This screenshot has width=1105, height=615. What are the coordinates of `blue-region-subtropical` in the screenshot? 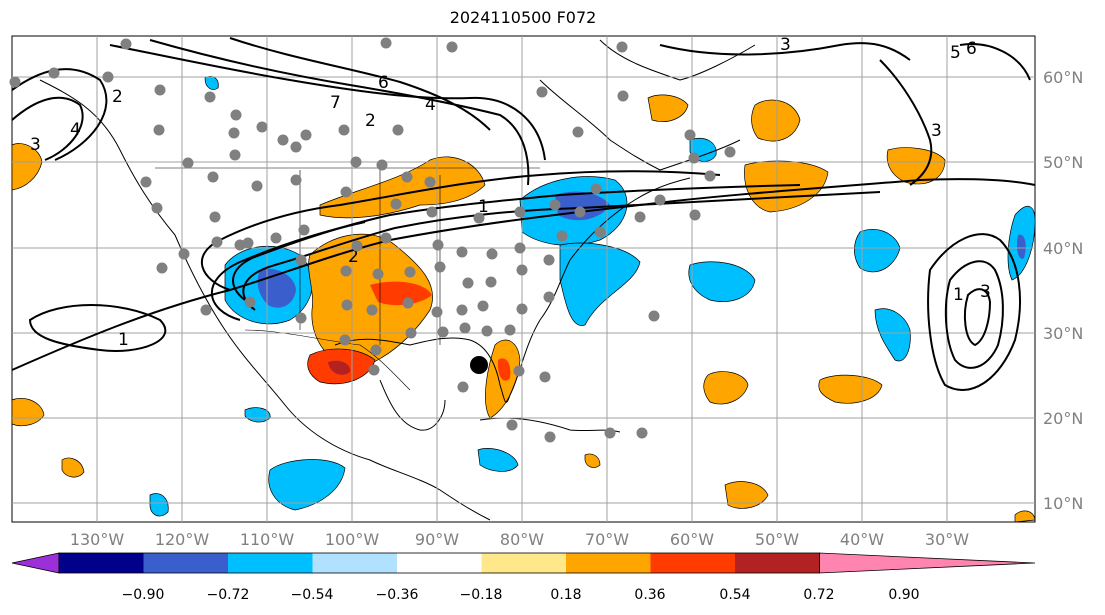 It's located at (892, 335).